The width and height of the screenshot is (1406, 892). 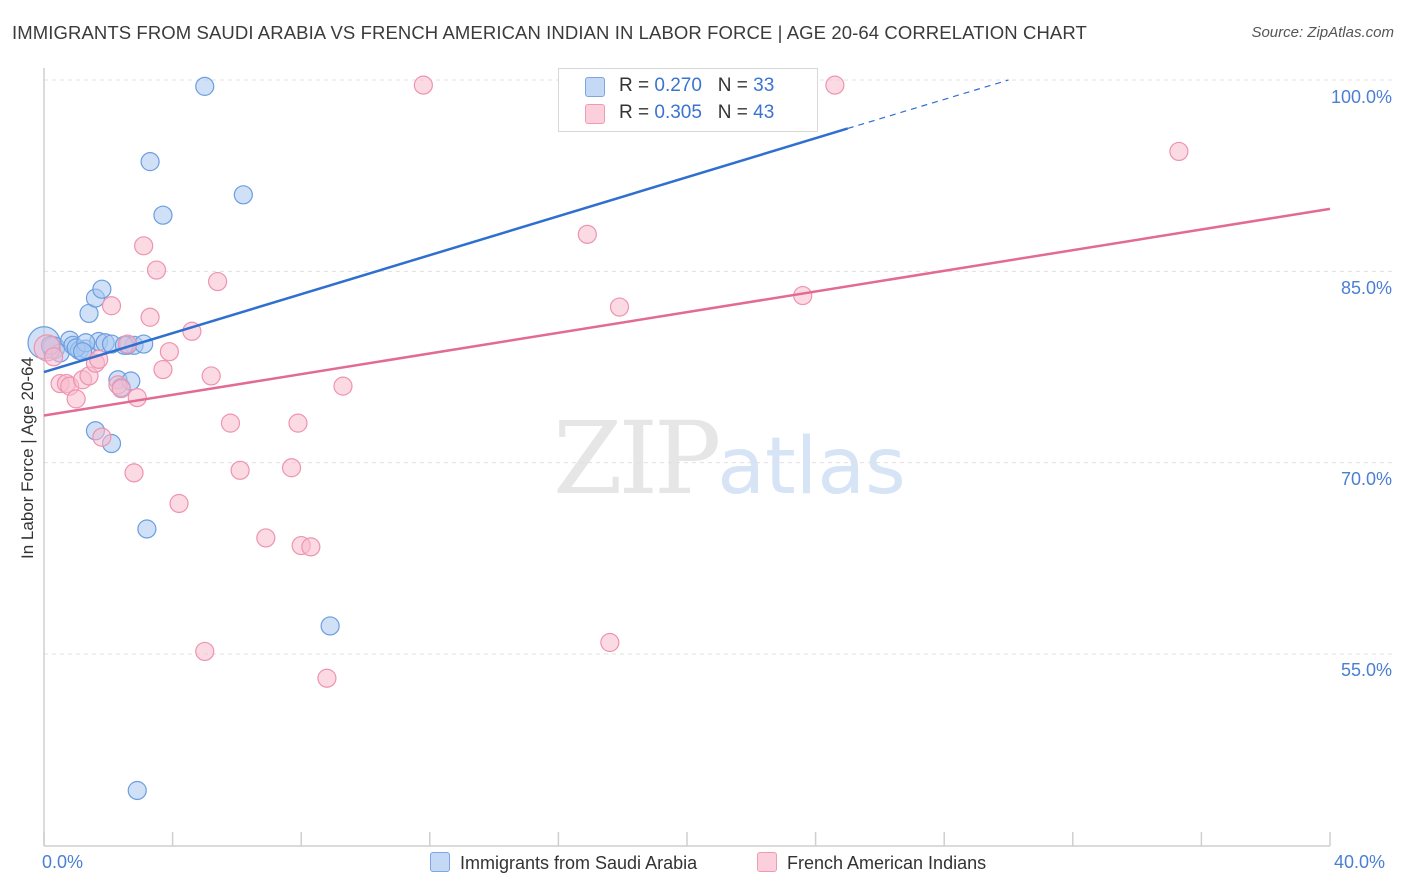 I want to click on watermark: ZIPatlas, so click(x=729, y=458).